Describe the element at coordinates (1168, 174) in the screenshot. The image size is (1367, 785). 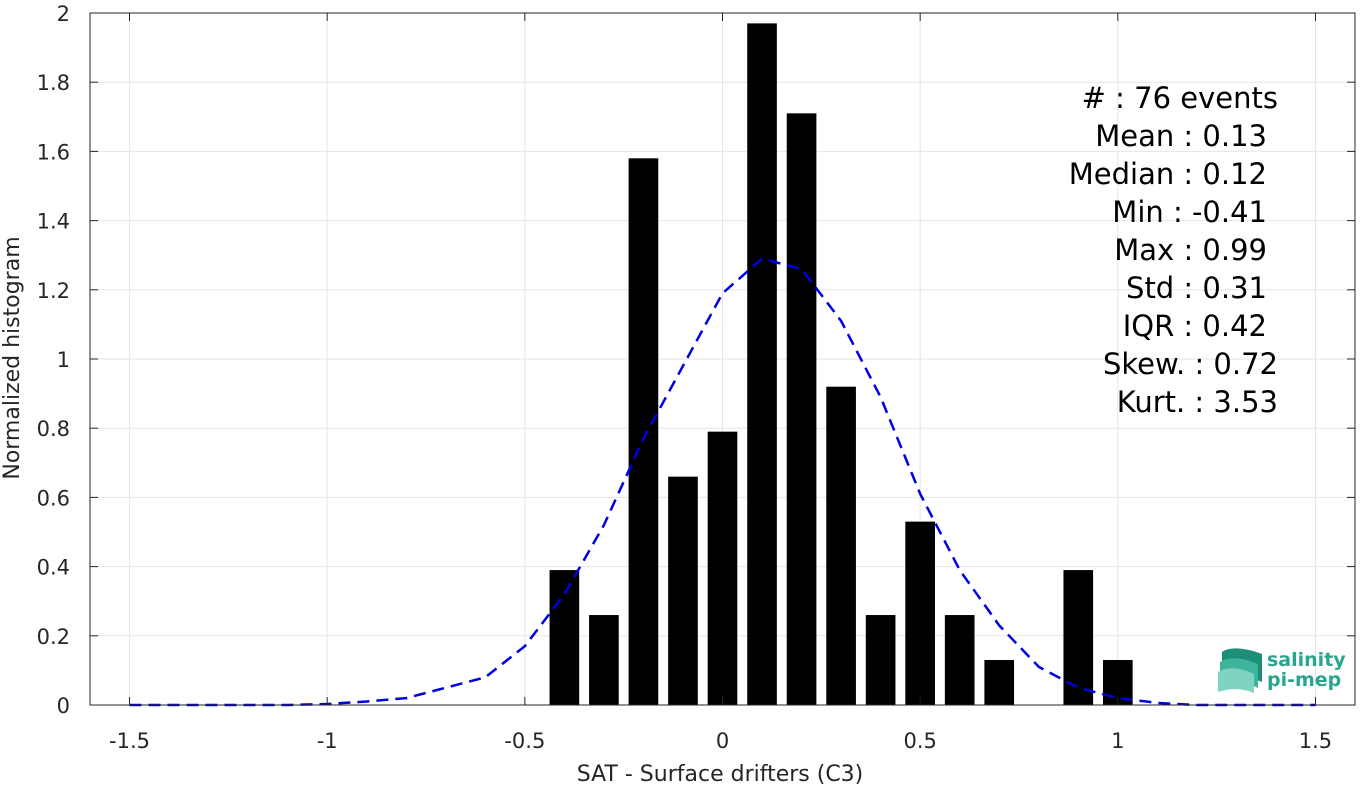
I see `stat-median: Median : 0.12` at that location.